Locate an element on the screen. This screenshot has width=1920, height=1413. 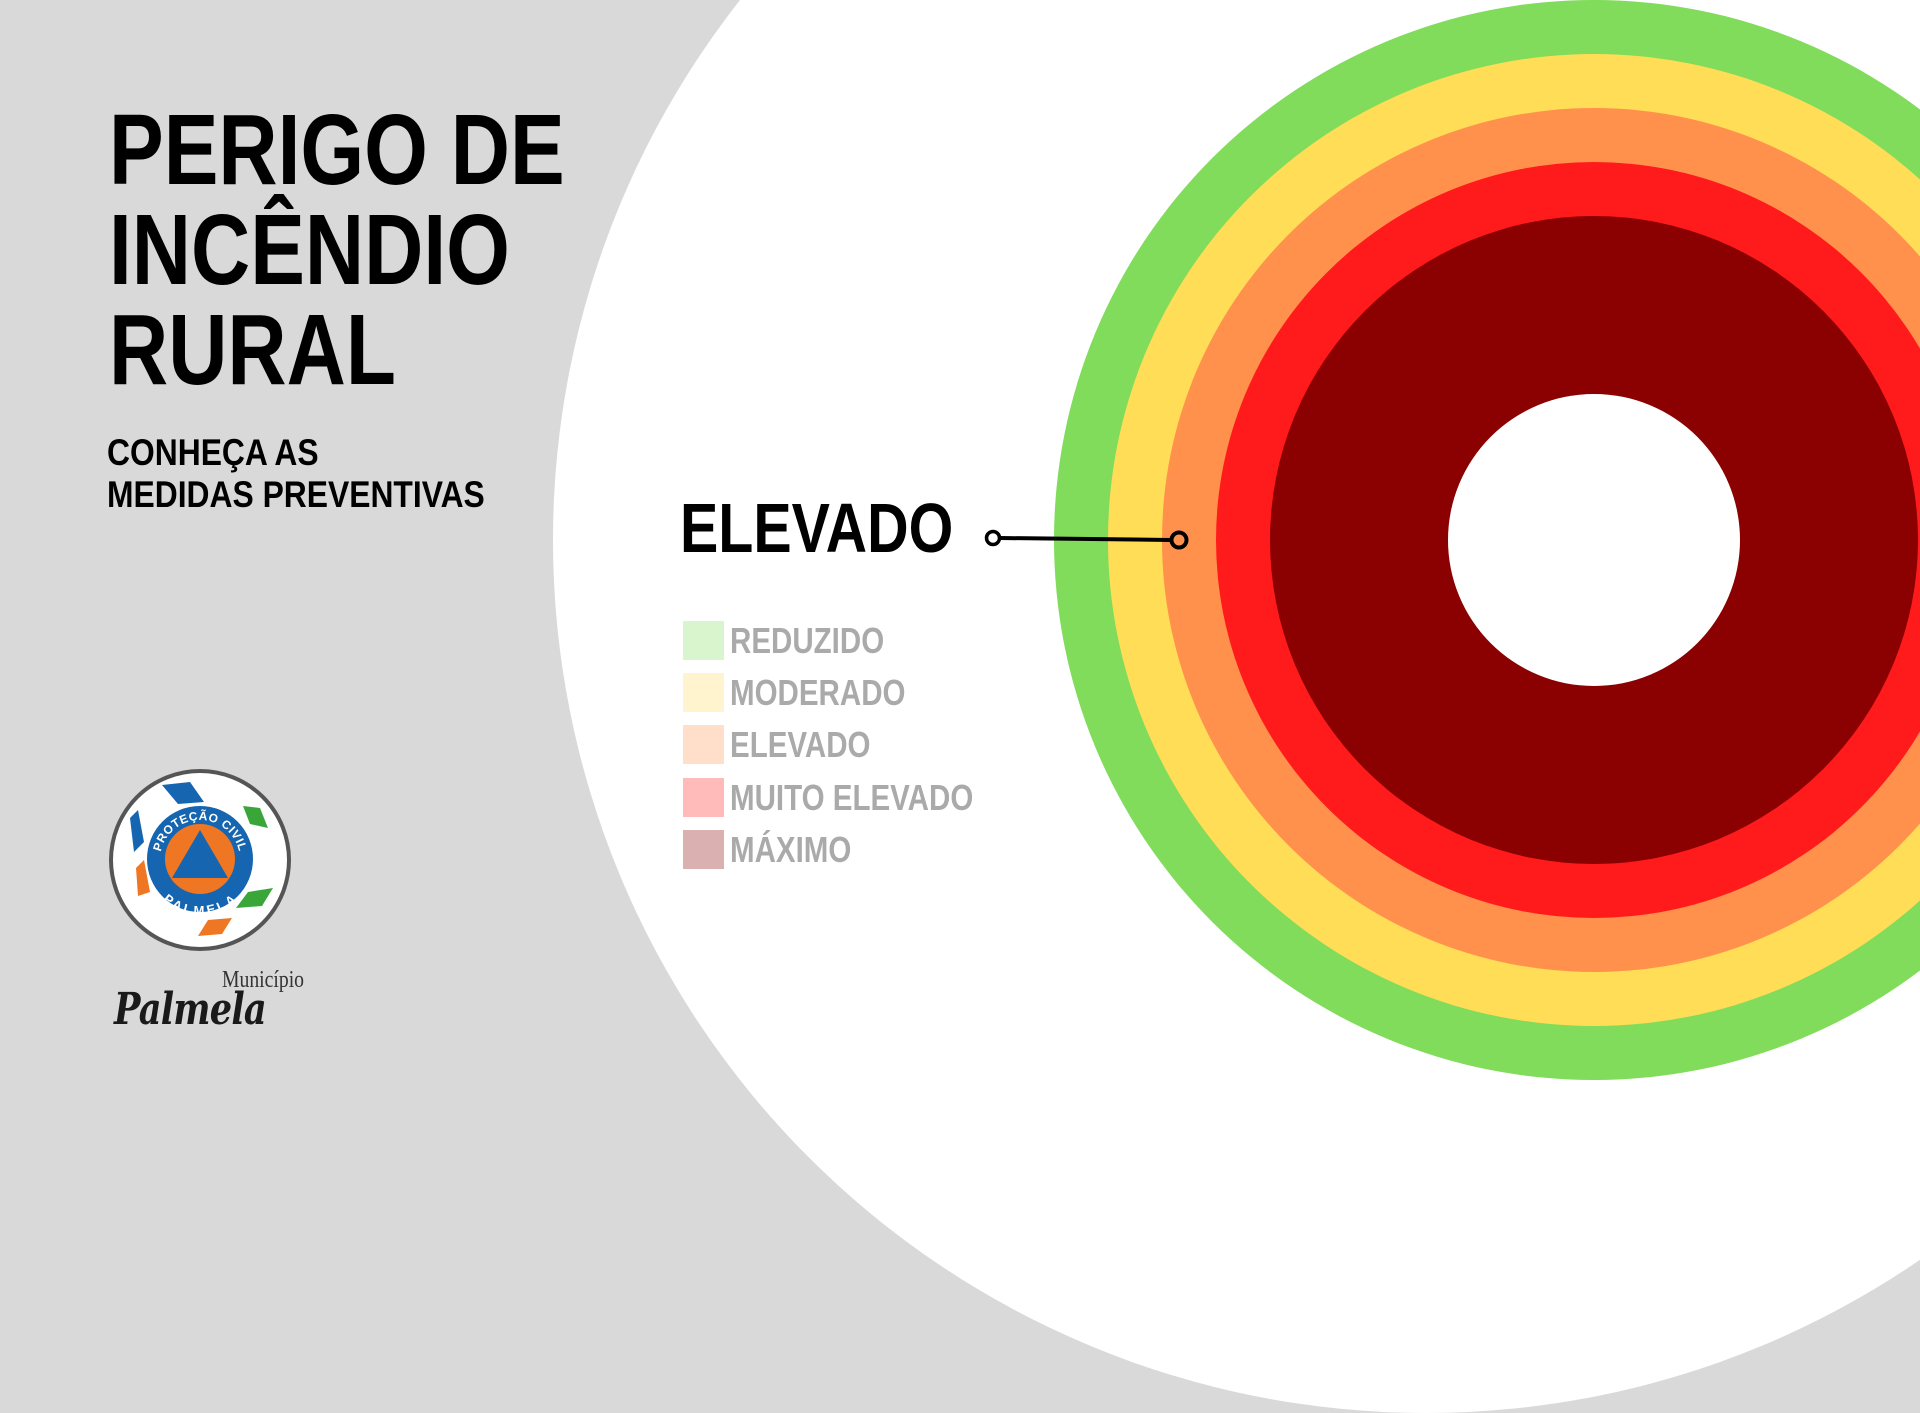
legend-label: MODERADO is located at coordinates (818, 692).